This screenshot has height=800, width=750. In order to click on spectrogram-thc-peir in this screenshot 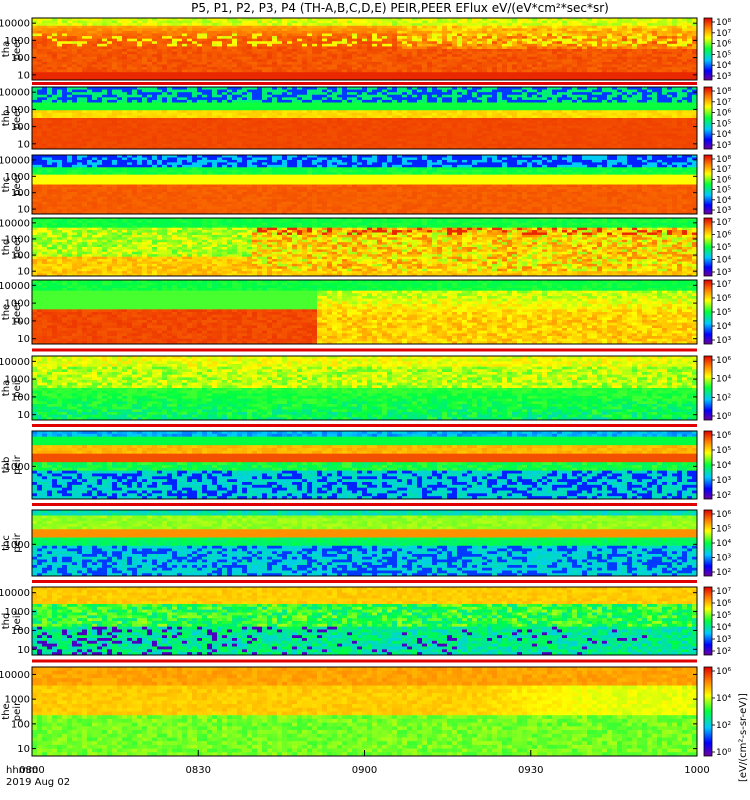, I will do `click(364, 543)`.